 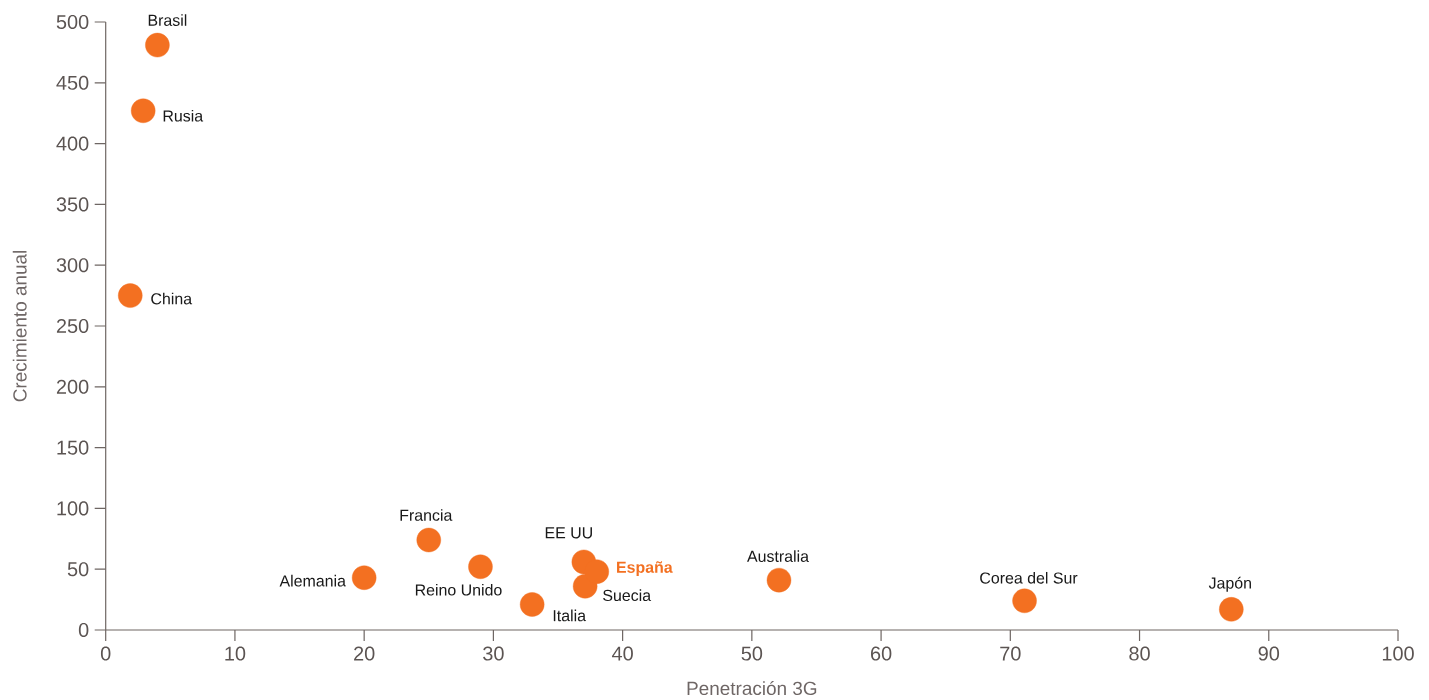 What do you see at coordinates (1029, 577) in the screenshot?
I see `annotation: Corea del Sur` at bounding box center [1029, 577].